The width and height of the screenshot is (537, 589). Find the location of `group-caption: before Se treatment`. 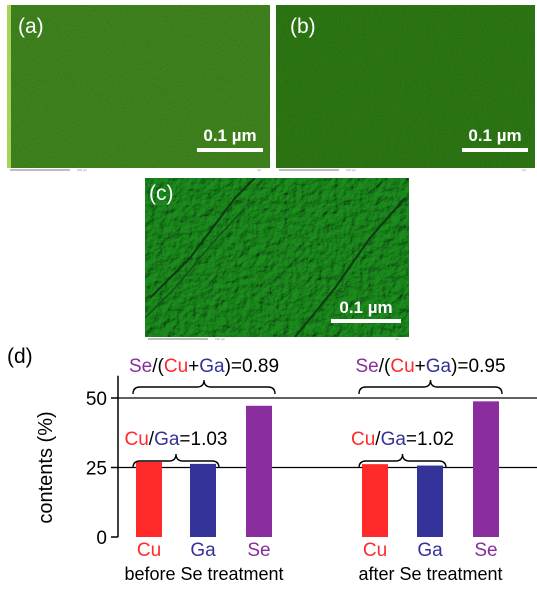

group-caption: before Se treatment is located at coordinates (203, 574).